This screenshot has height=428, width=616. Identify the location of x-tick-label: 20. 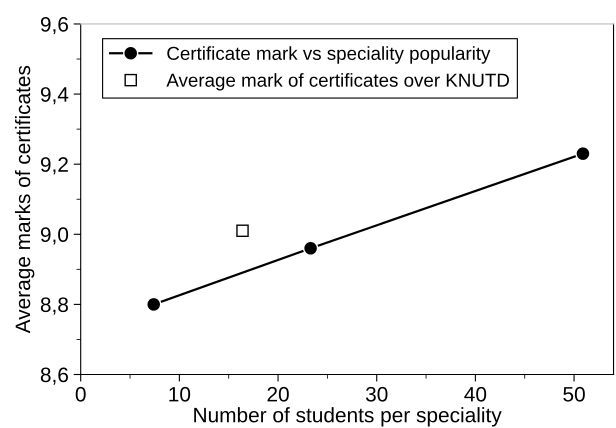
(278, 394).